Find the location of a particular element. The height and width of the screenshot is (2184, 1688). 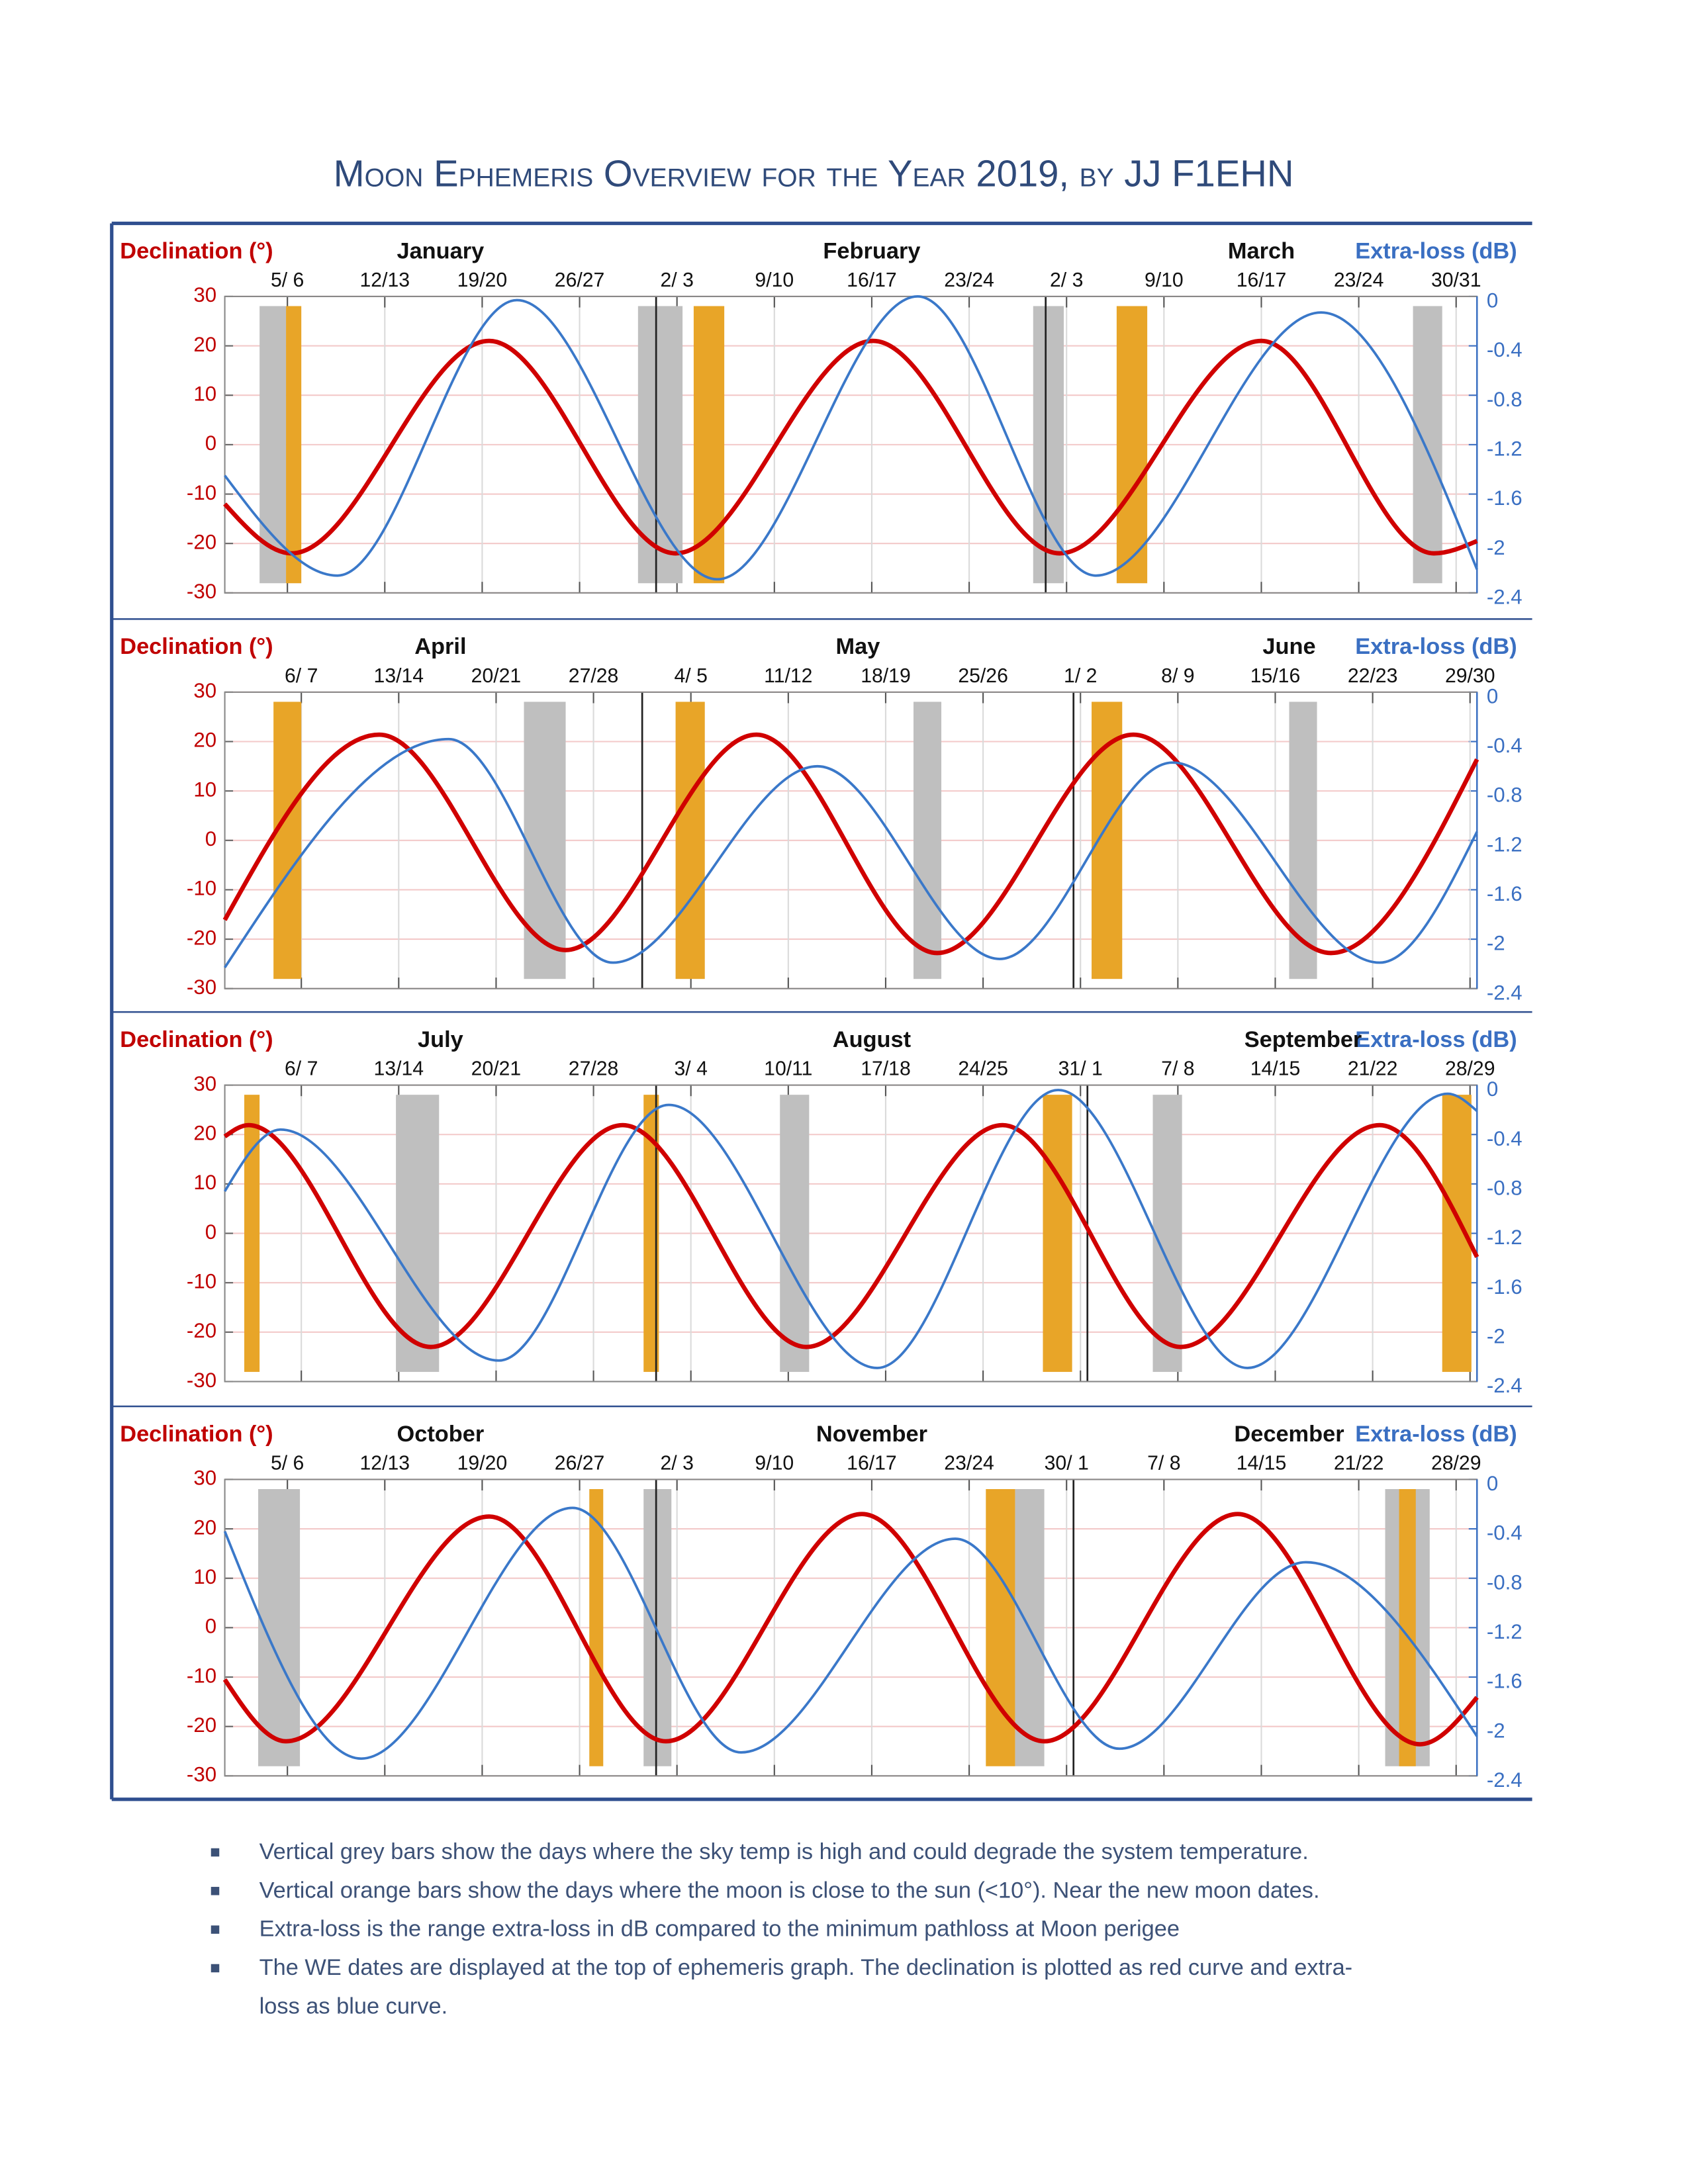

month-label: March is located at coordinates (1261, 251).